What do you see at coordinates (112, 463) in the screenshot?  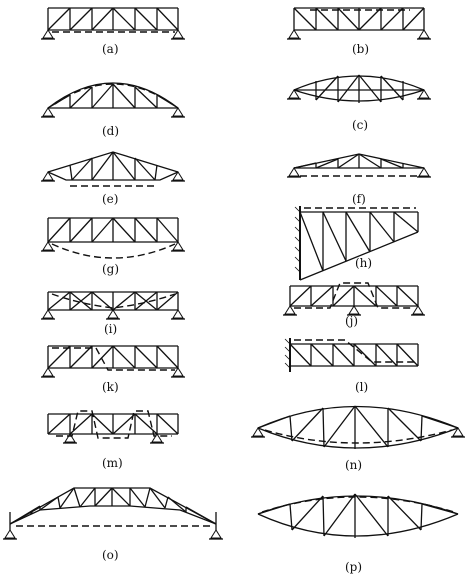 I see `panel-label-m: (m)` at bounding box center [112, 463].